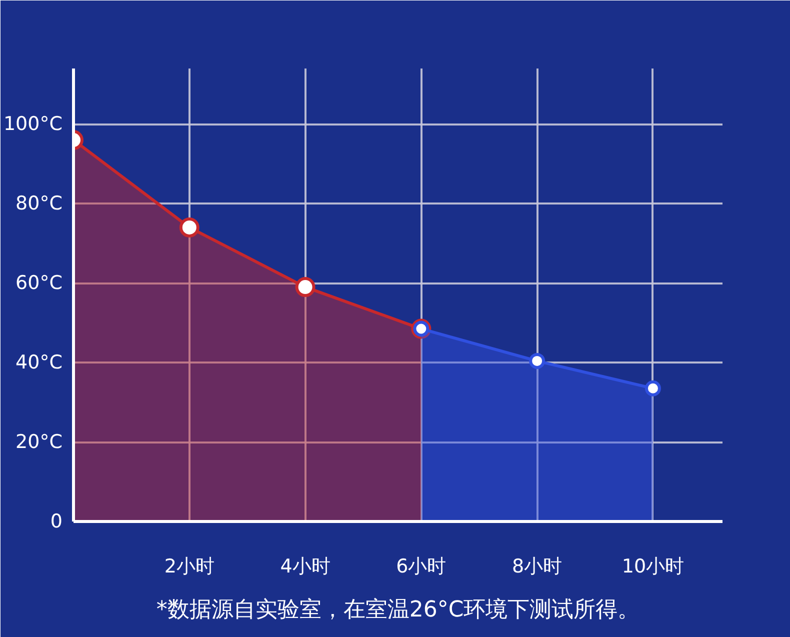 Image resolution: width=790 pixels, height=637 pixels. Describe the element at coordinates (653, 567) in the screenshot. I see `x-tick-label: 10小时` at that location.